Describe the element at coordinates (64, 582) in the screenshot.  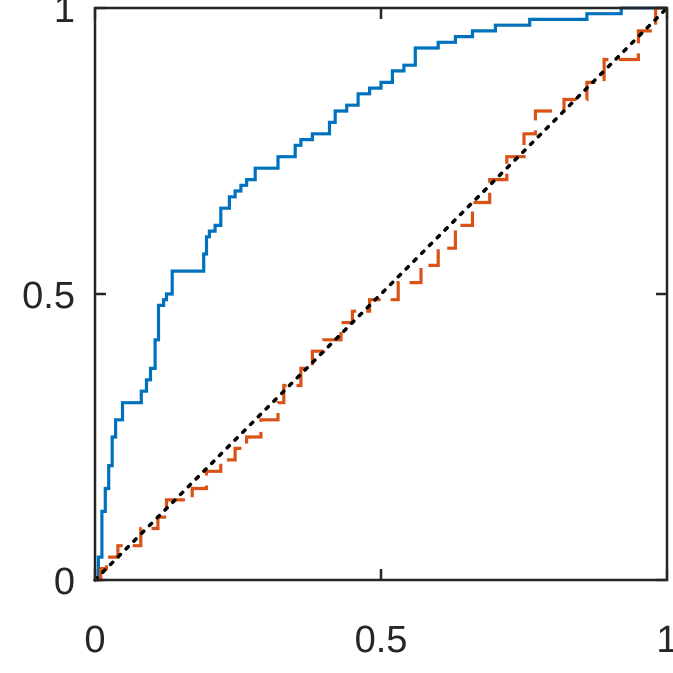
I see `y-tick-label-0: 0` at that location.